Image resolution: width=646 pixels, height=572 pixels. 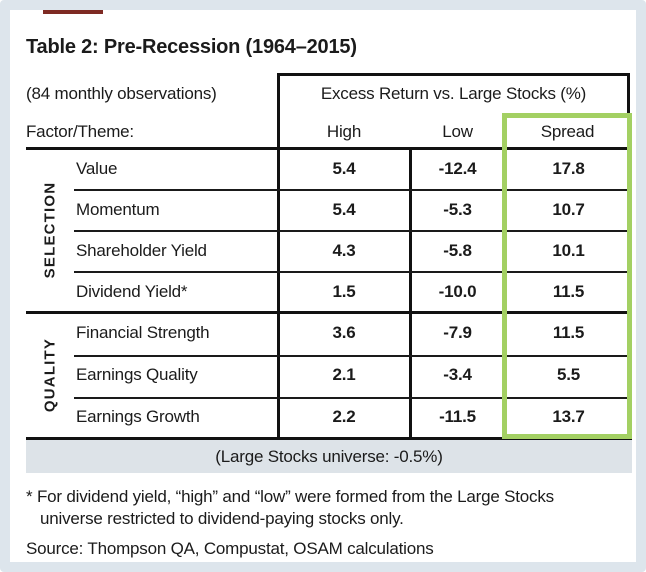 What do you see at coordinates (329, 417) in the screenshot?
I see `table-row: Earnings Growth 2.2 -11.5 13.7` at bounding box center [329, 417].